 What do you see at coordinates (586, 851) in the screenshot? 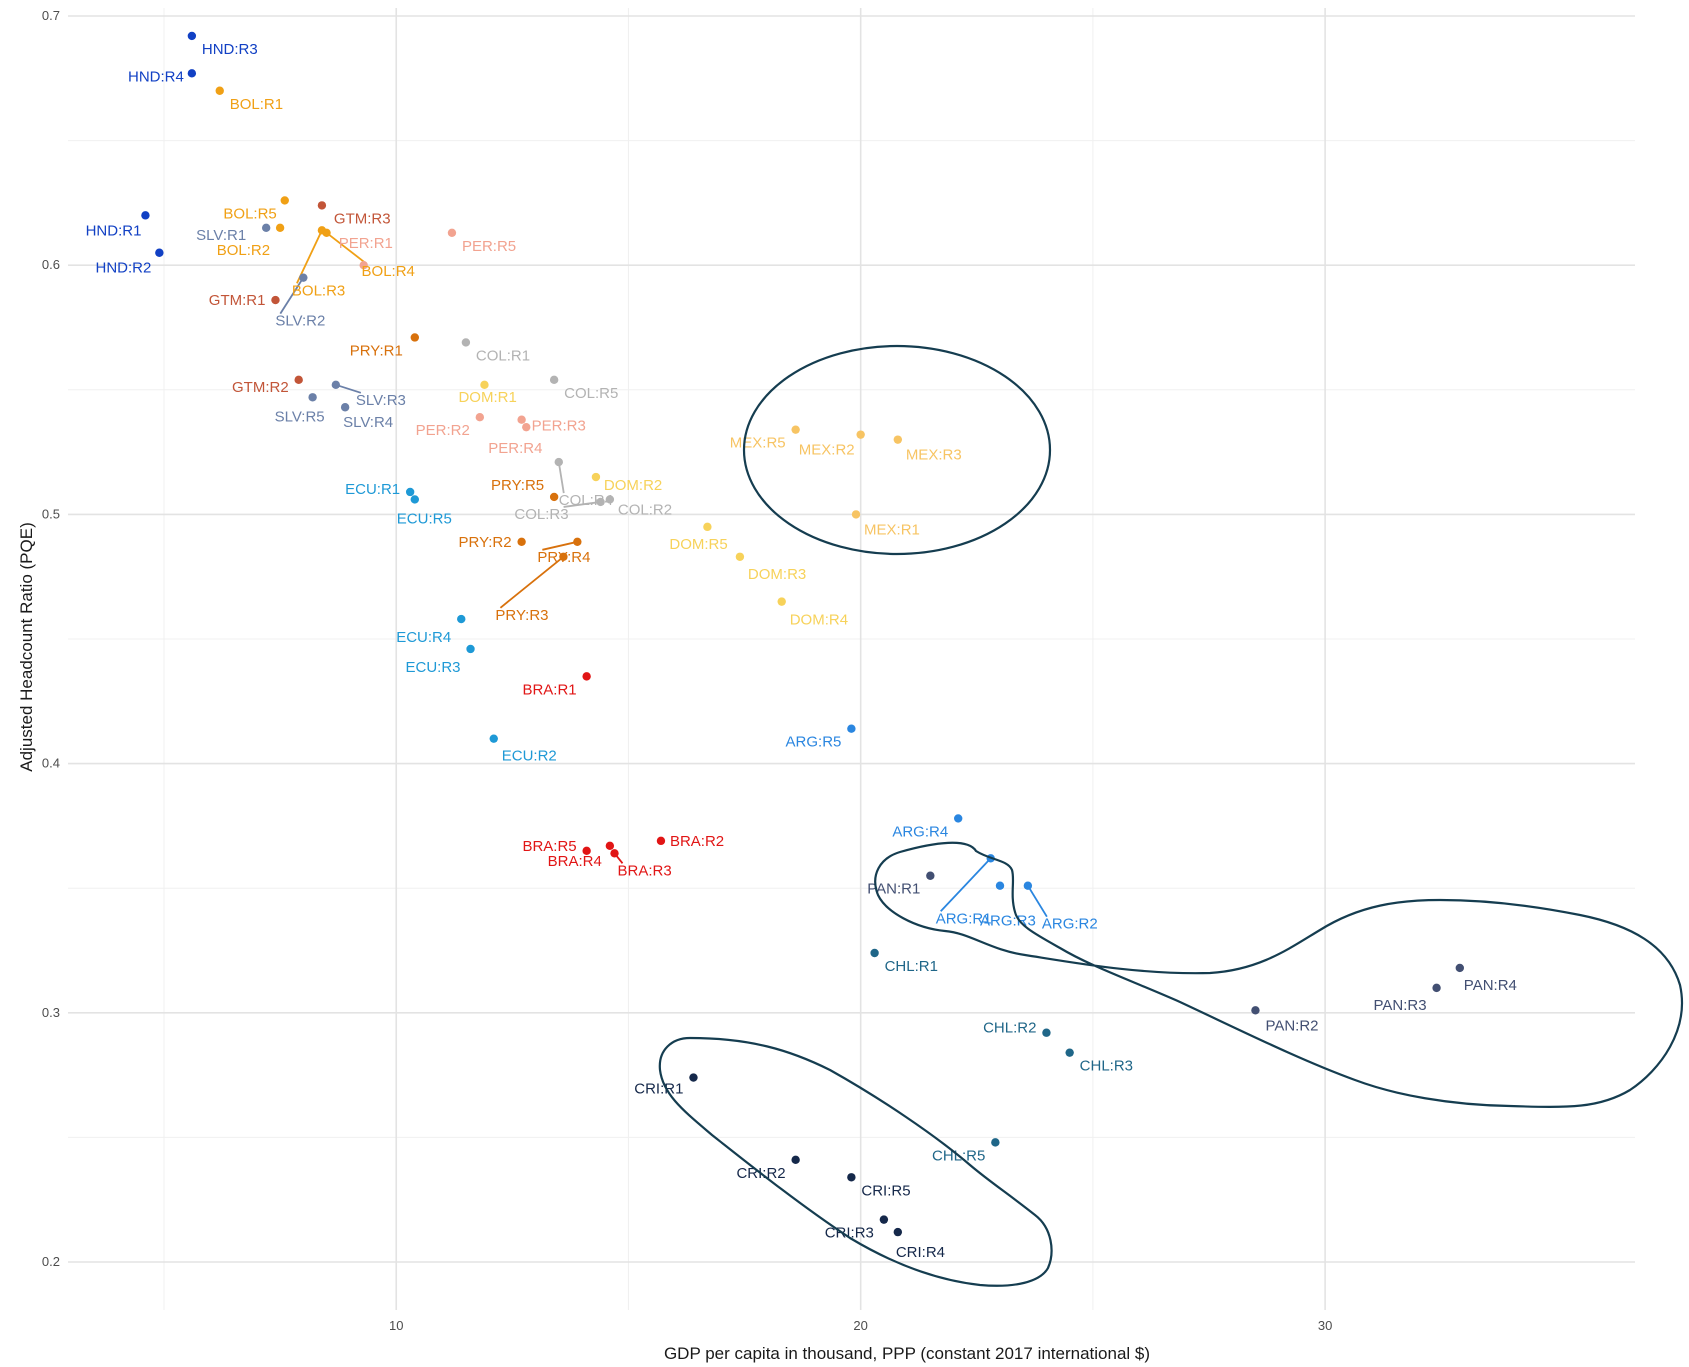
I see `point-bra-r5` at bounding box center [586, 851].